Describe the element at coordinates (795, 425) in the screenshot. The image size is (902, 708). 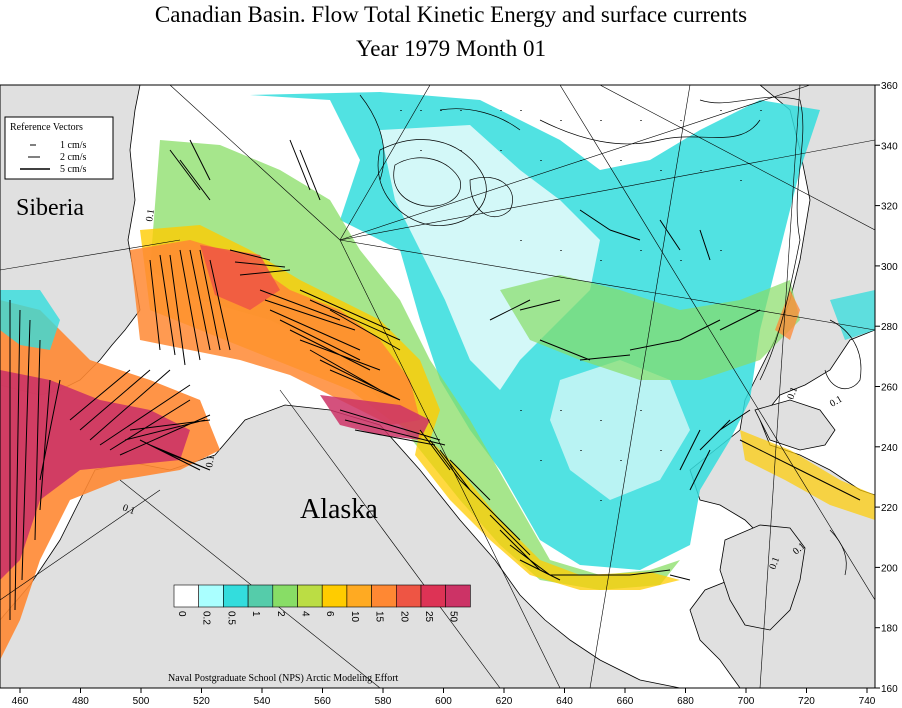
I see `greenland-land` at that location.